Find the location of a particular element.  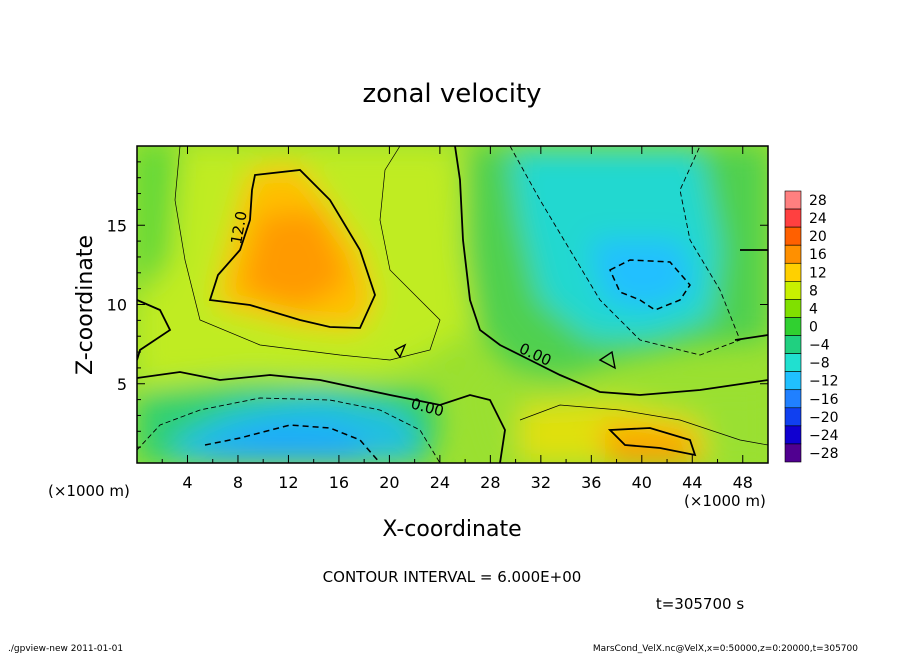

footer-left: ./gpview-new 2011-01-01 is located at coordinates (65, 649).